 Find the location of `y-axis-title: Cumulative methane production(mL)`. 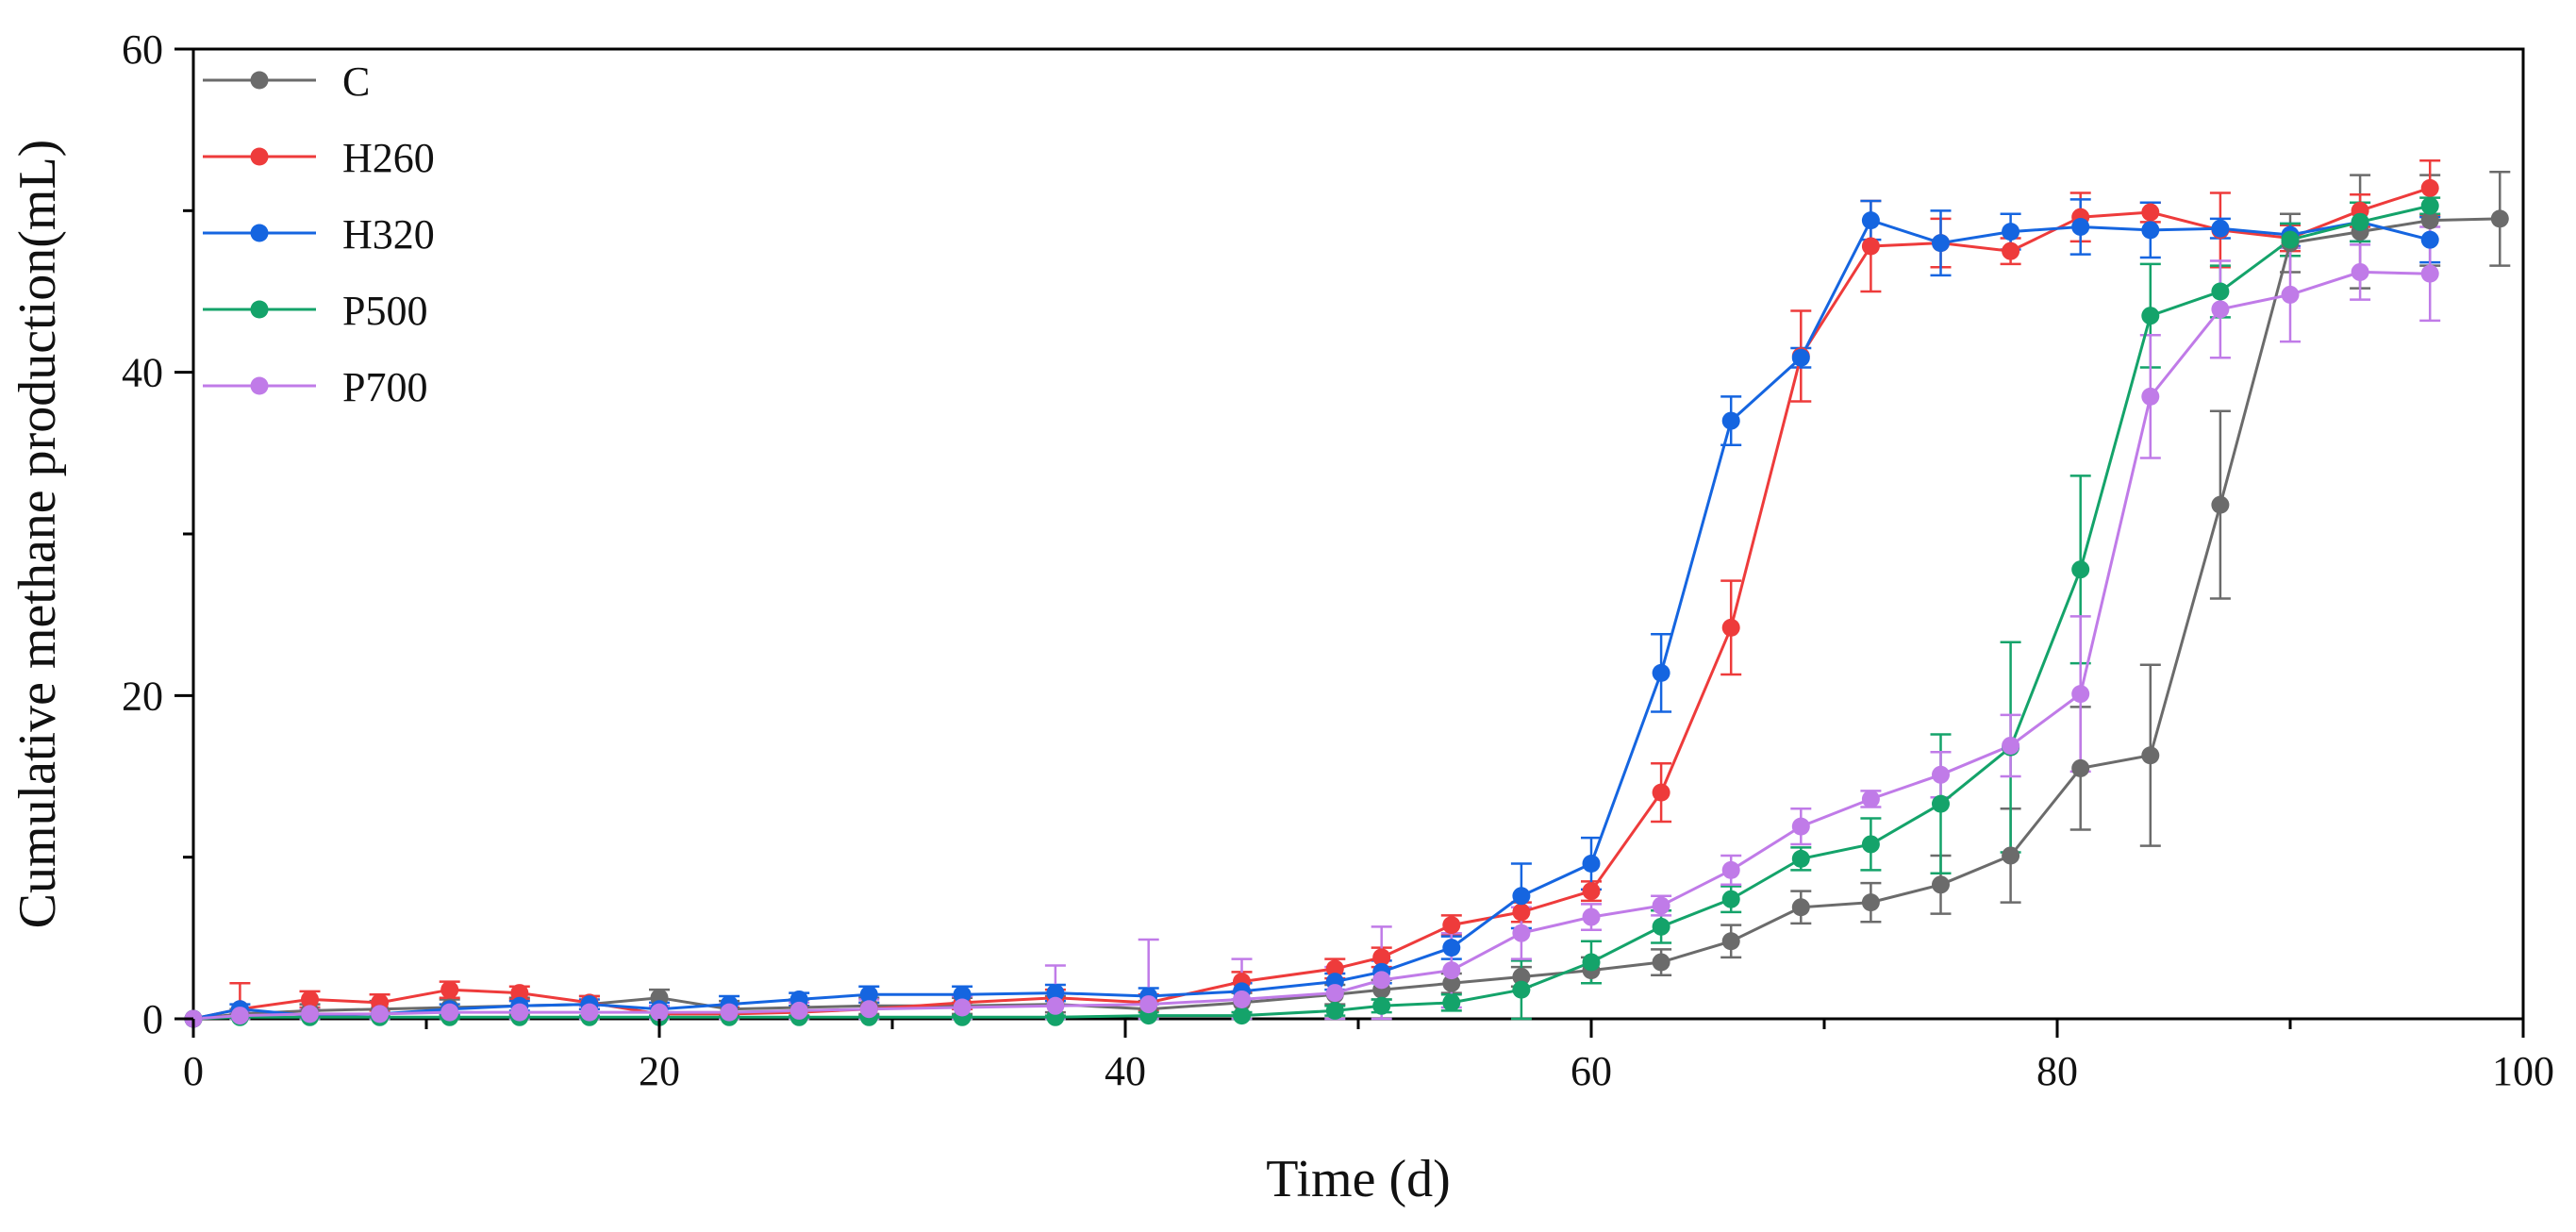

y-axis-title: Cumulative methane production(mL) is located at coordinates (37, 534).